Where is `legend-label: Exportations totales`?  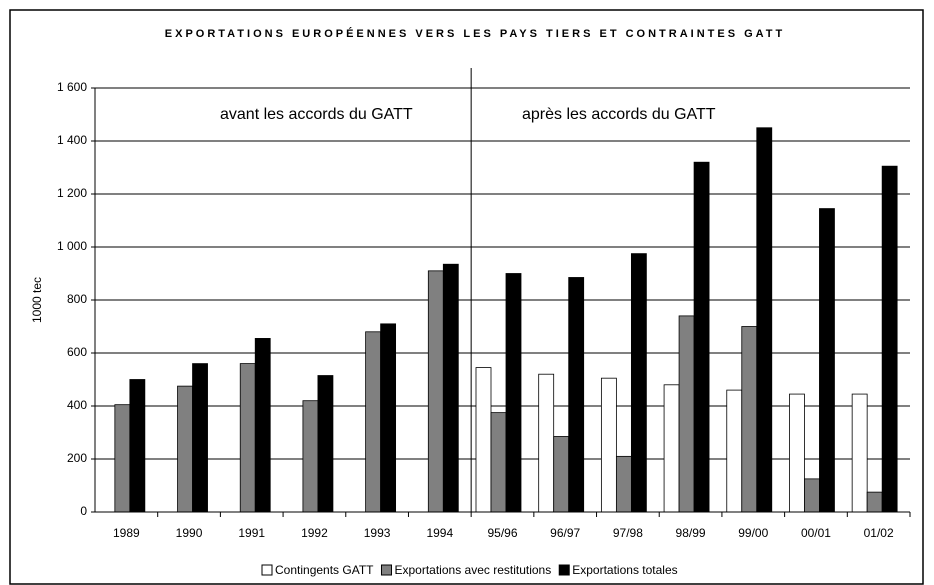 legend-label: Exportations totales is located at coordinates (624, 570).